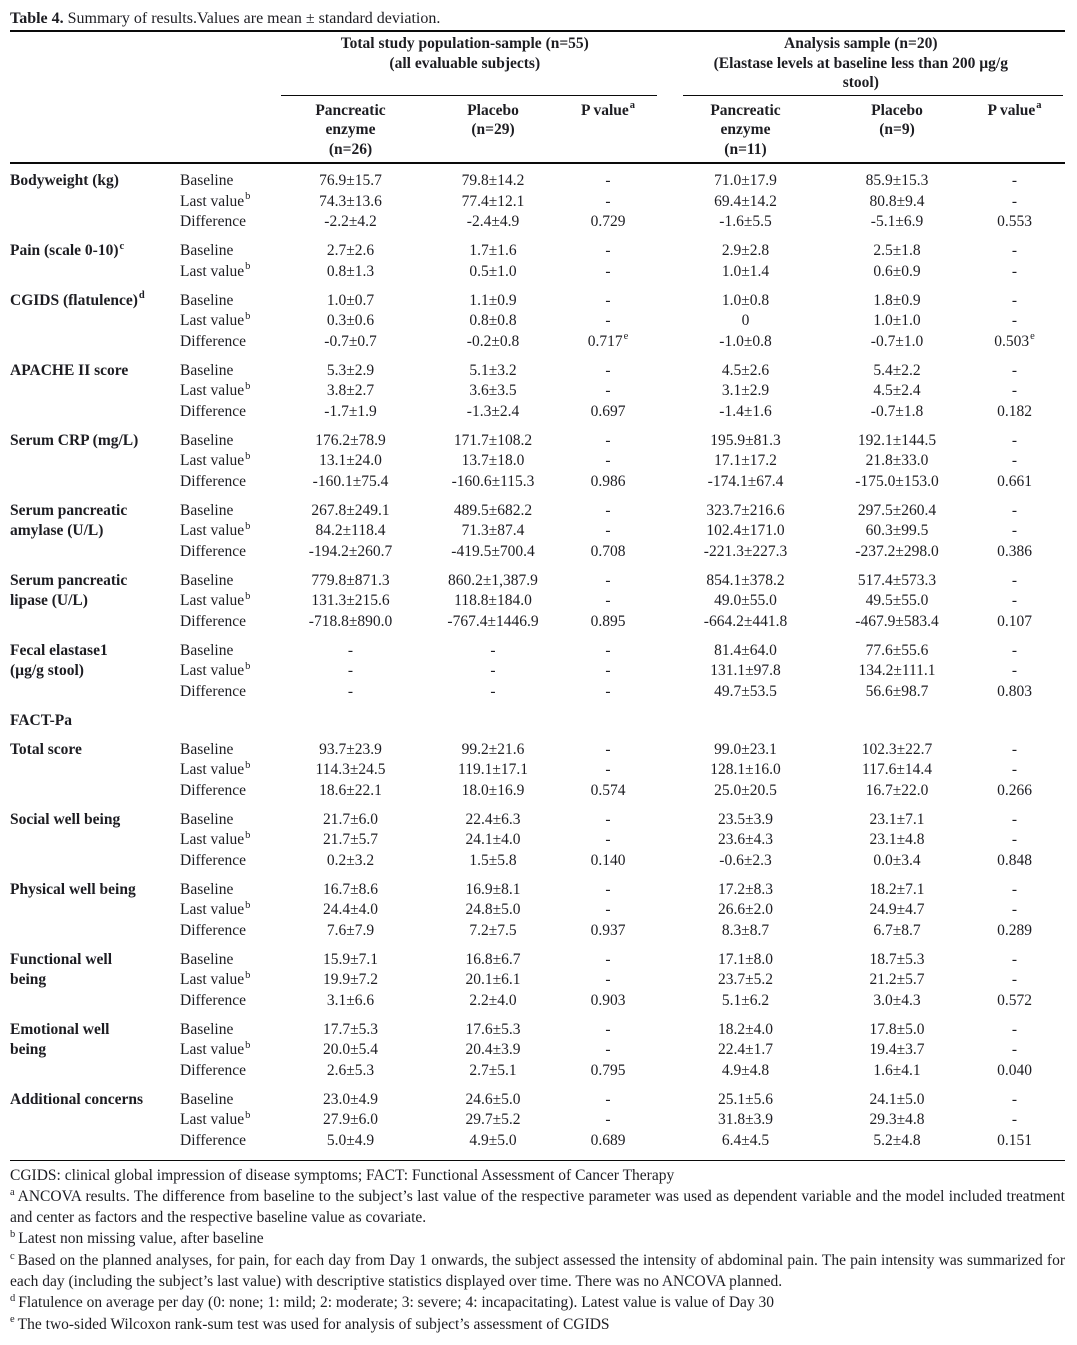  What do you see at coordinates (745, 320) in the screenshot?
I see `value-cell: 0` at bounding box center [745, 320].